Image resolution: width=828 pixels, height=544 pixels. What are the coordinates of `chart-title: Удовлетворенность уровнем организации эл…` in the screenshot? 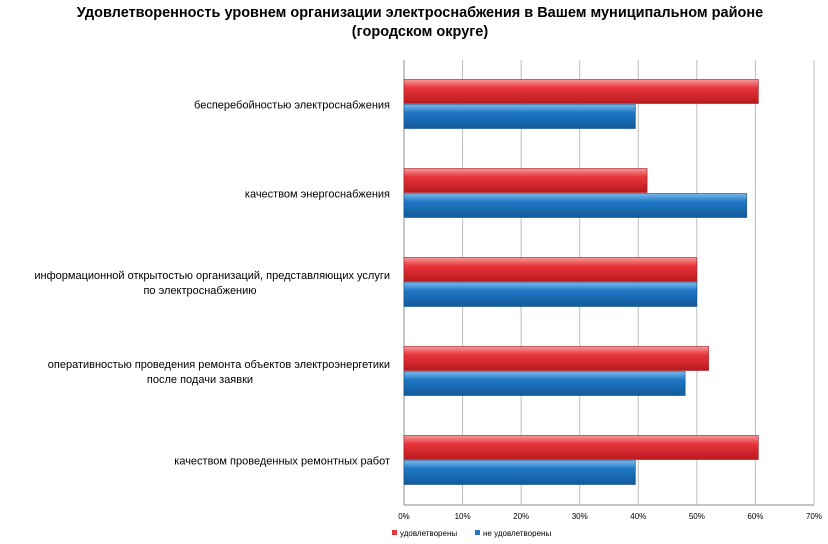 It's located at (420, 22).